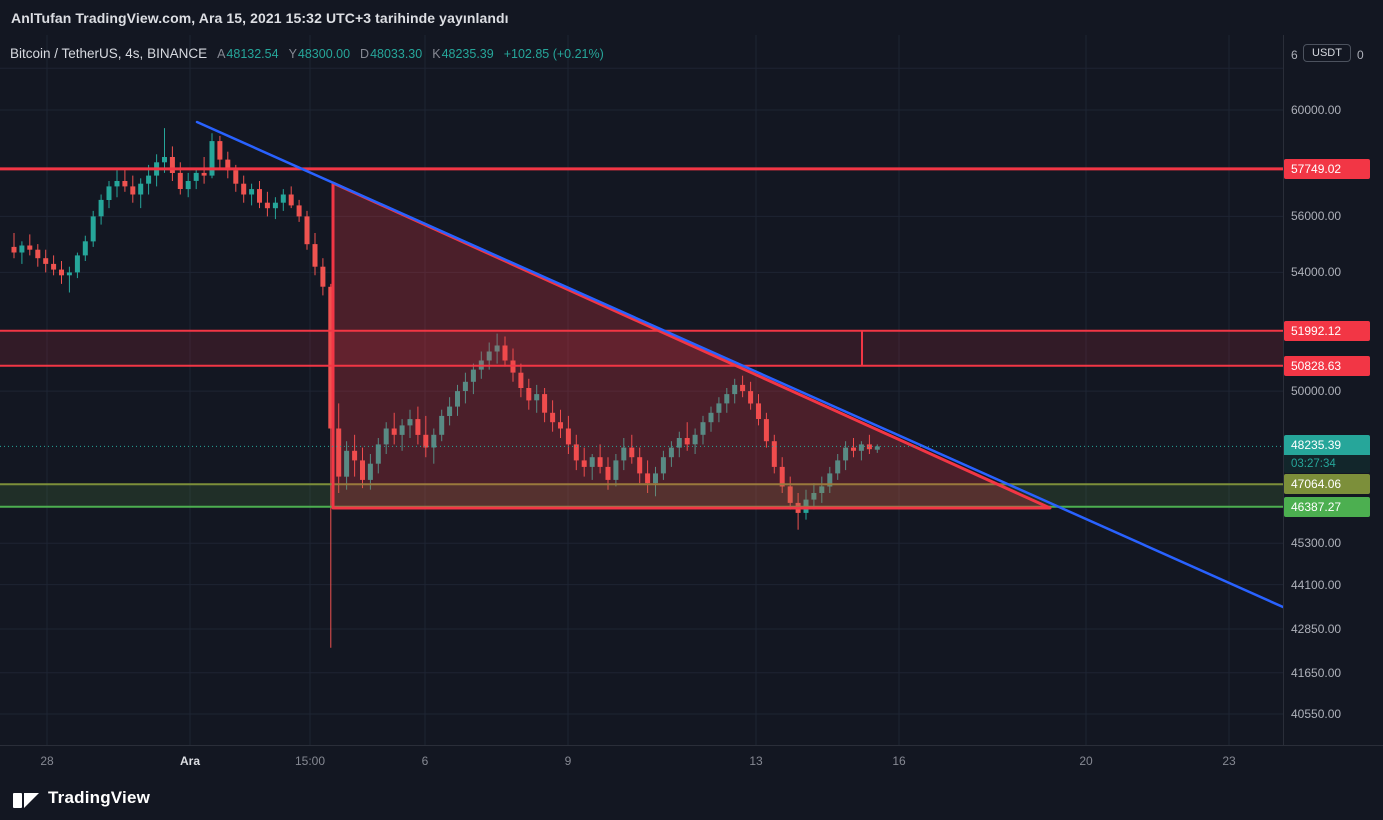 This screenshot has height=820, width=1383. I want to click on time-axis-label: 15:00, so click(310, 761).